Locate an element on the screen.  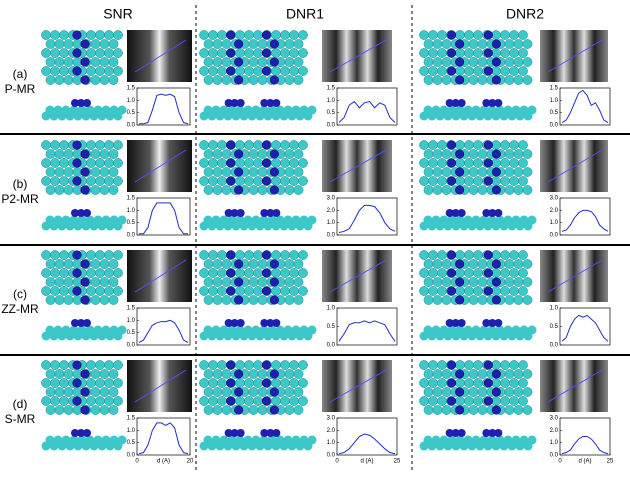
profile-curve is located at coordinates (585, 445).